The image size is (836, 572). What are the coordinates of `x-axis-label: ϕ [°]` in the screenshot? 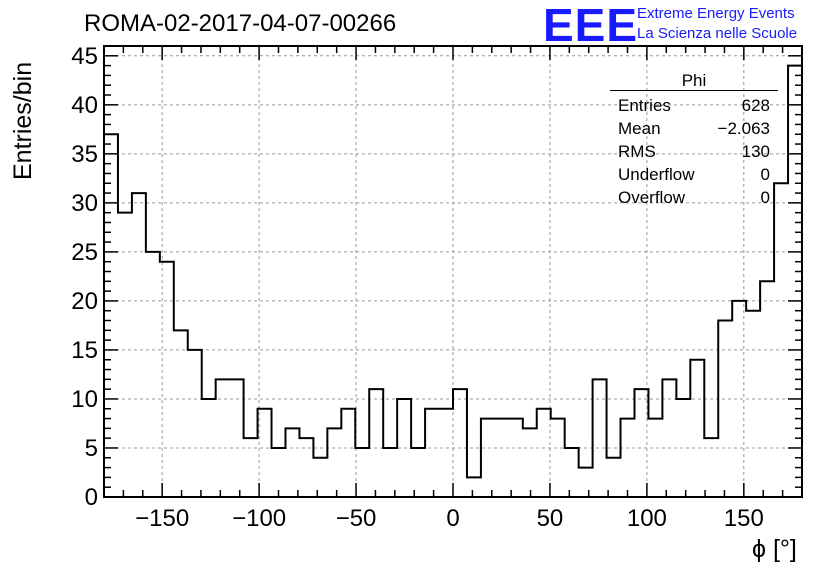 It's located at (774, 549).